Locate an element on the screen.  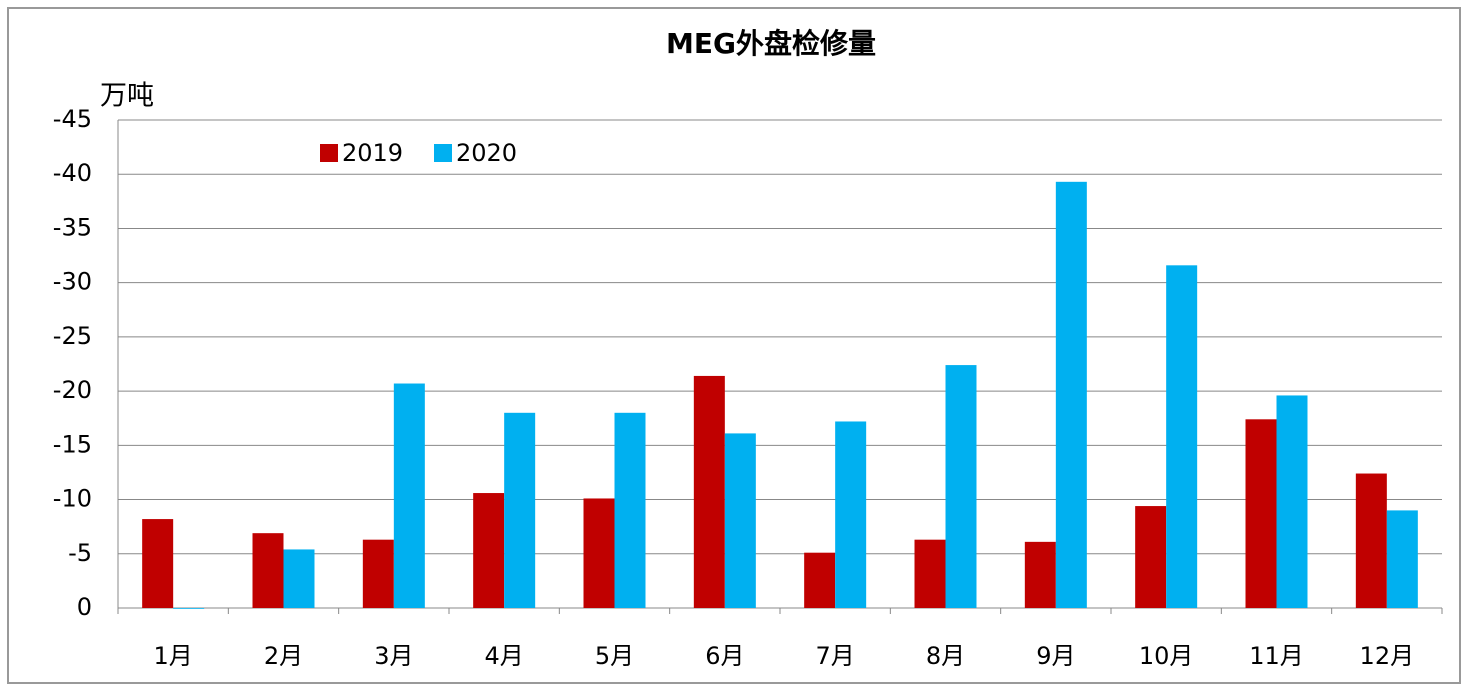
y-tick-label: -45 is located at coordinates (72, 119).